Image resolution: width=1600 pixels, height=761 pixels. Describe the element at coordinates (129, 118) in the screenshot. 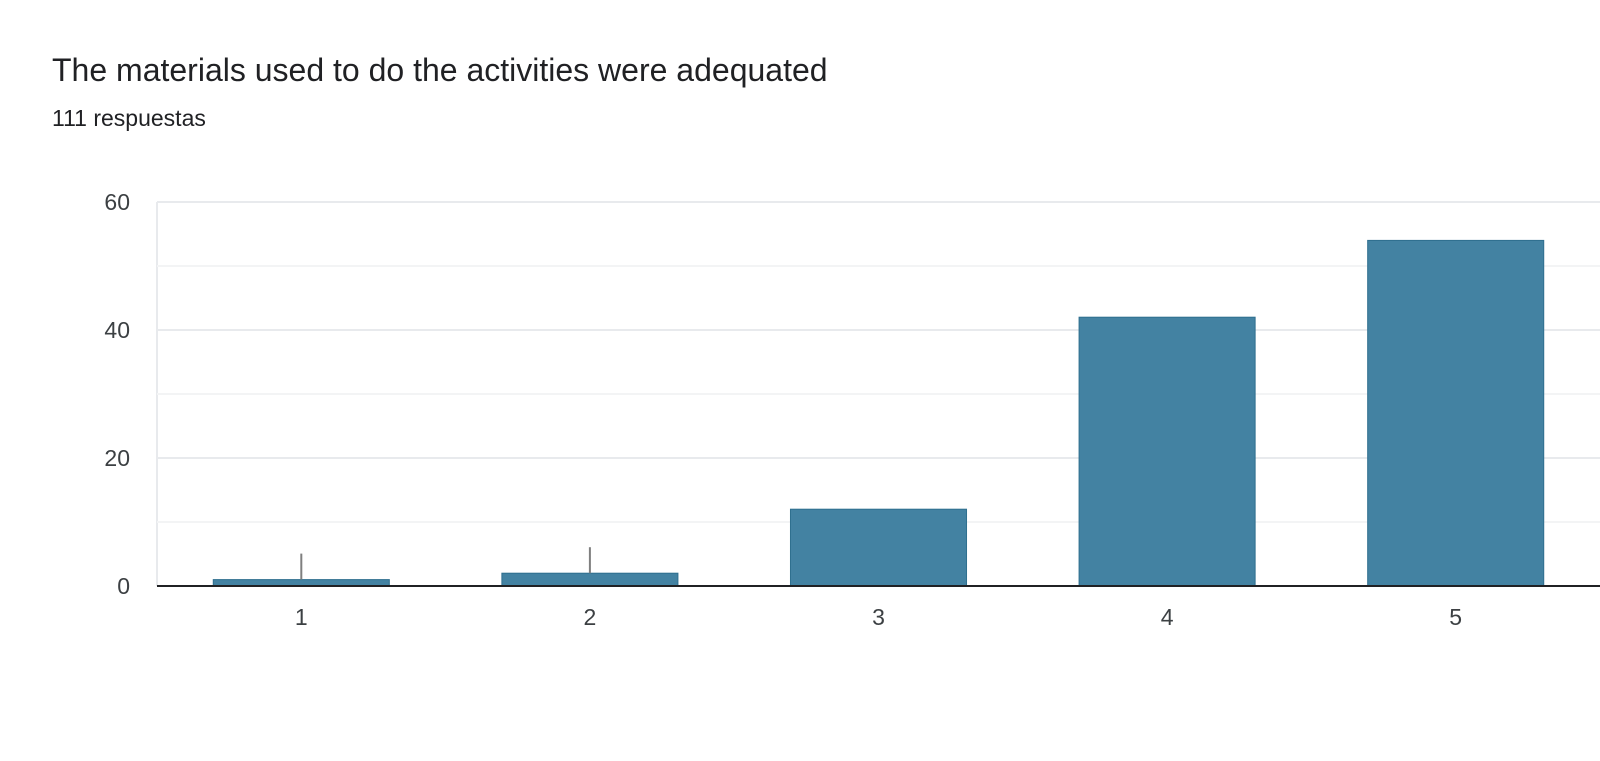

I see `response-count: 111 respuestas` at that location.